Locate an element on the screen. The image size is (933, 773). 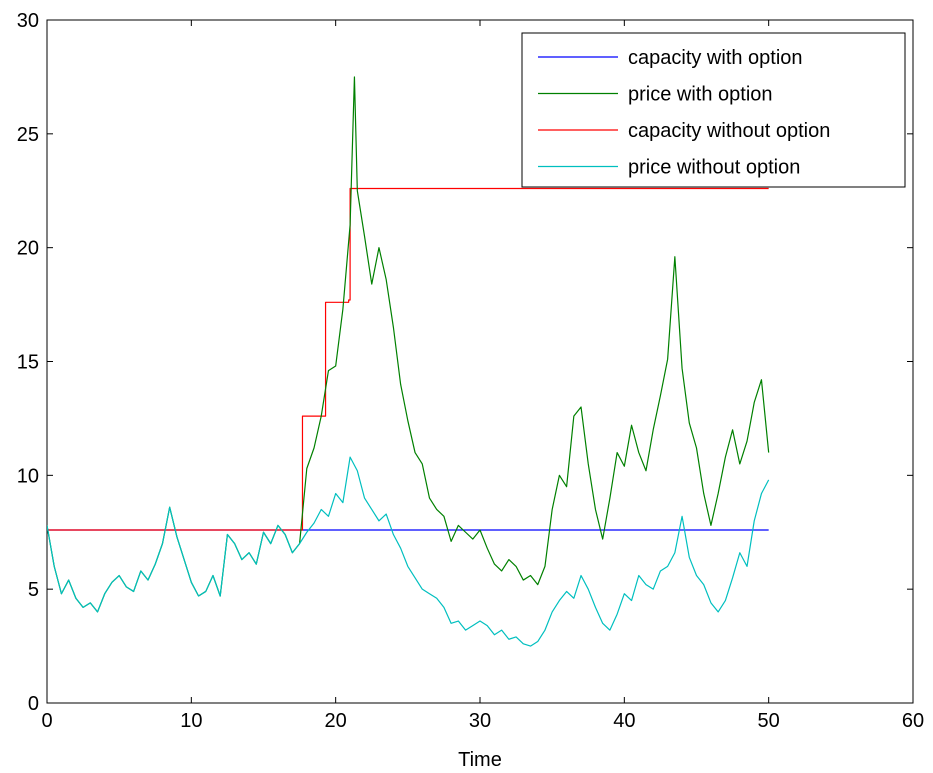
x-tick-label: 40 is located at coordinates (624, 721).